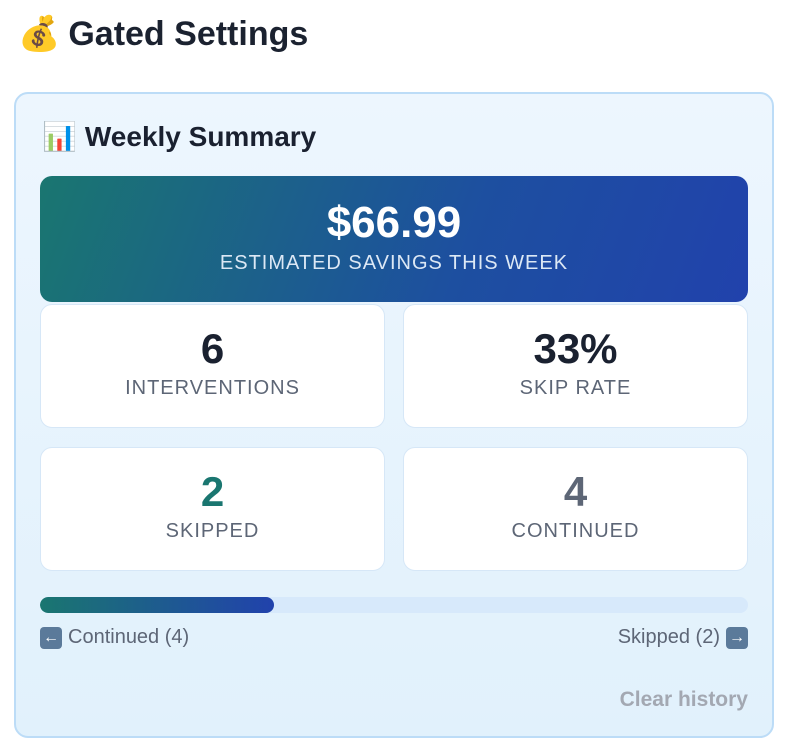 The width and height of the screenshot is (790, 746). What do you see at coordinates (51, 637) in the screenshot?
I see `left-arrow-icon: ←` at bounding box center [51, 637].